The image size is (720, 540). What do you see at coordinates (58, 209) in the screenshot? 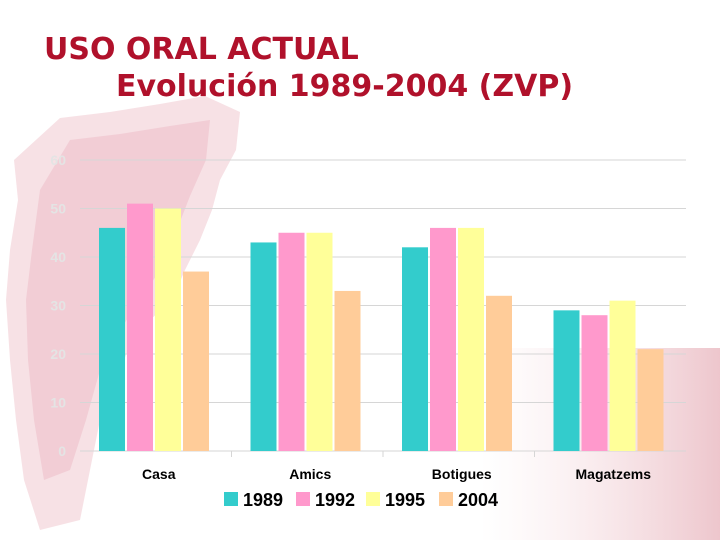
I see `y-tick-label: 50` at bounding box center [58, 209].